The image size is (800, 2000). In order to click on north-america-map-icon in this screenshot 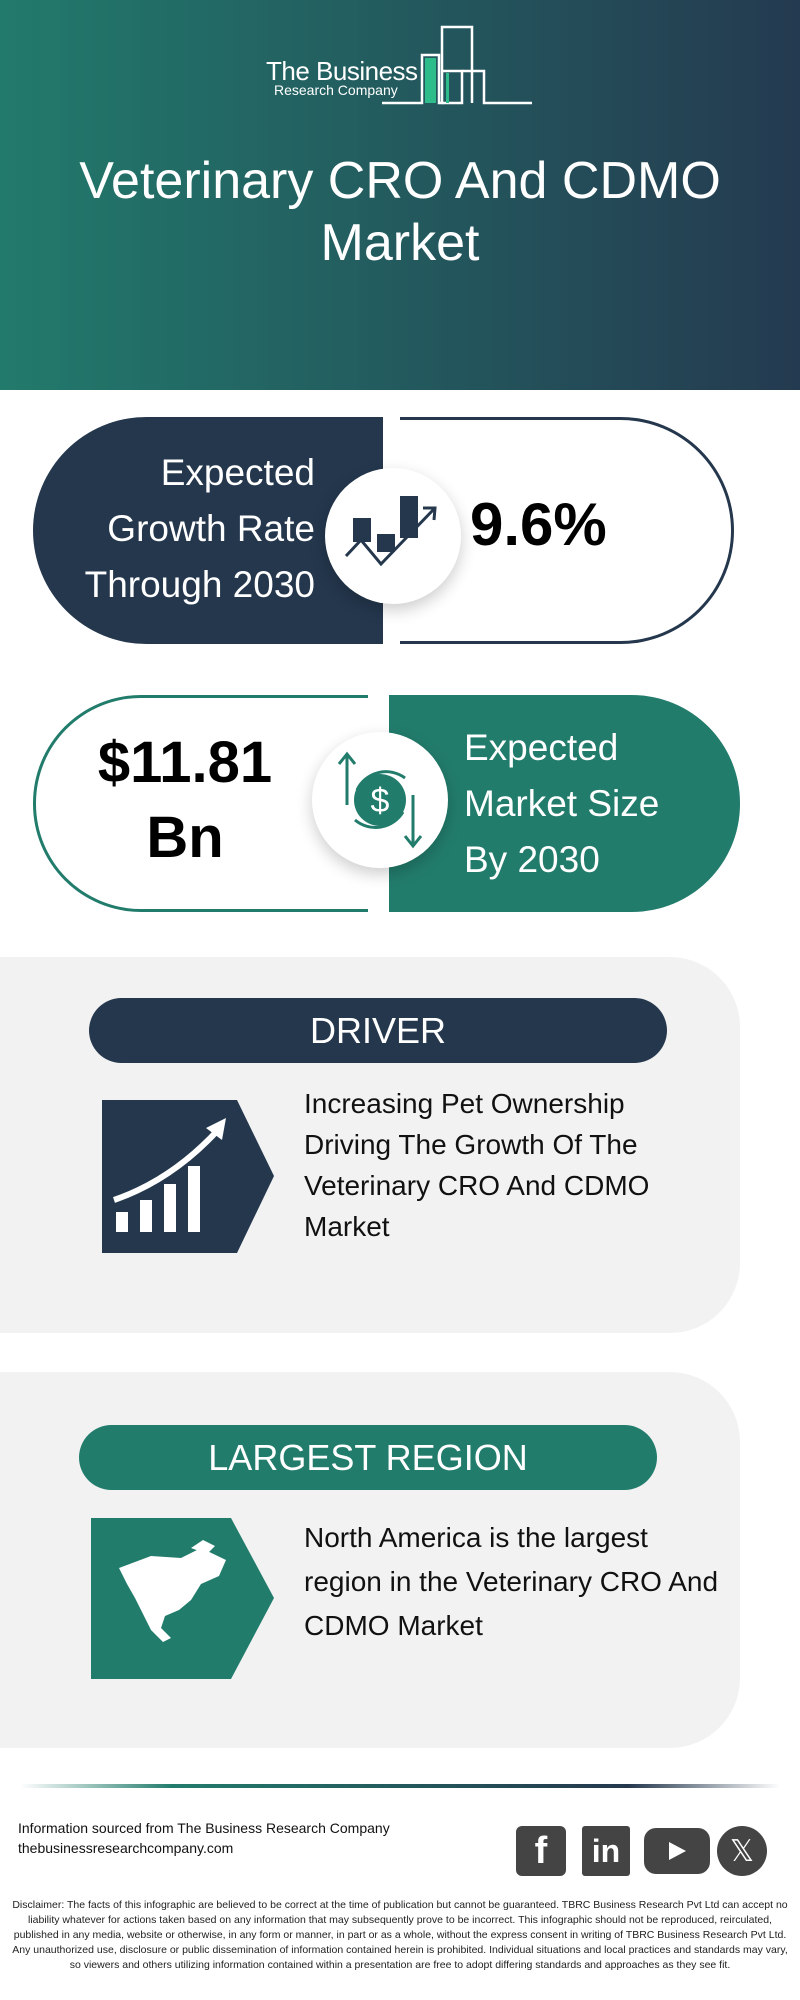, I will do `click(182, 1598)`.